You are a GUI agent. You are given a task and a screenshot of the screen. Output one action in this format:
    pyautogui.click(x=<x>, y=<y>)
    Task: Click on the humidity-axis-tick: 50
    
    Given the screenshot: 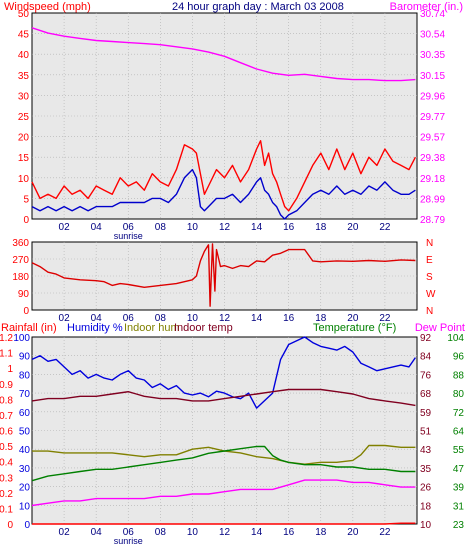 What is the action you would take?
    pyautogui.click(x=25, y=432)
    